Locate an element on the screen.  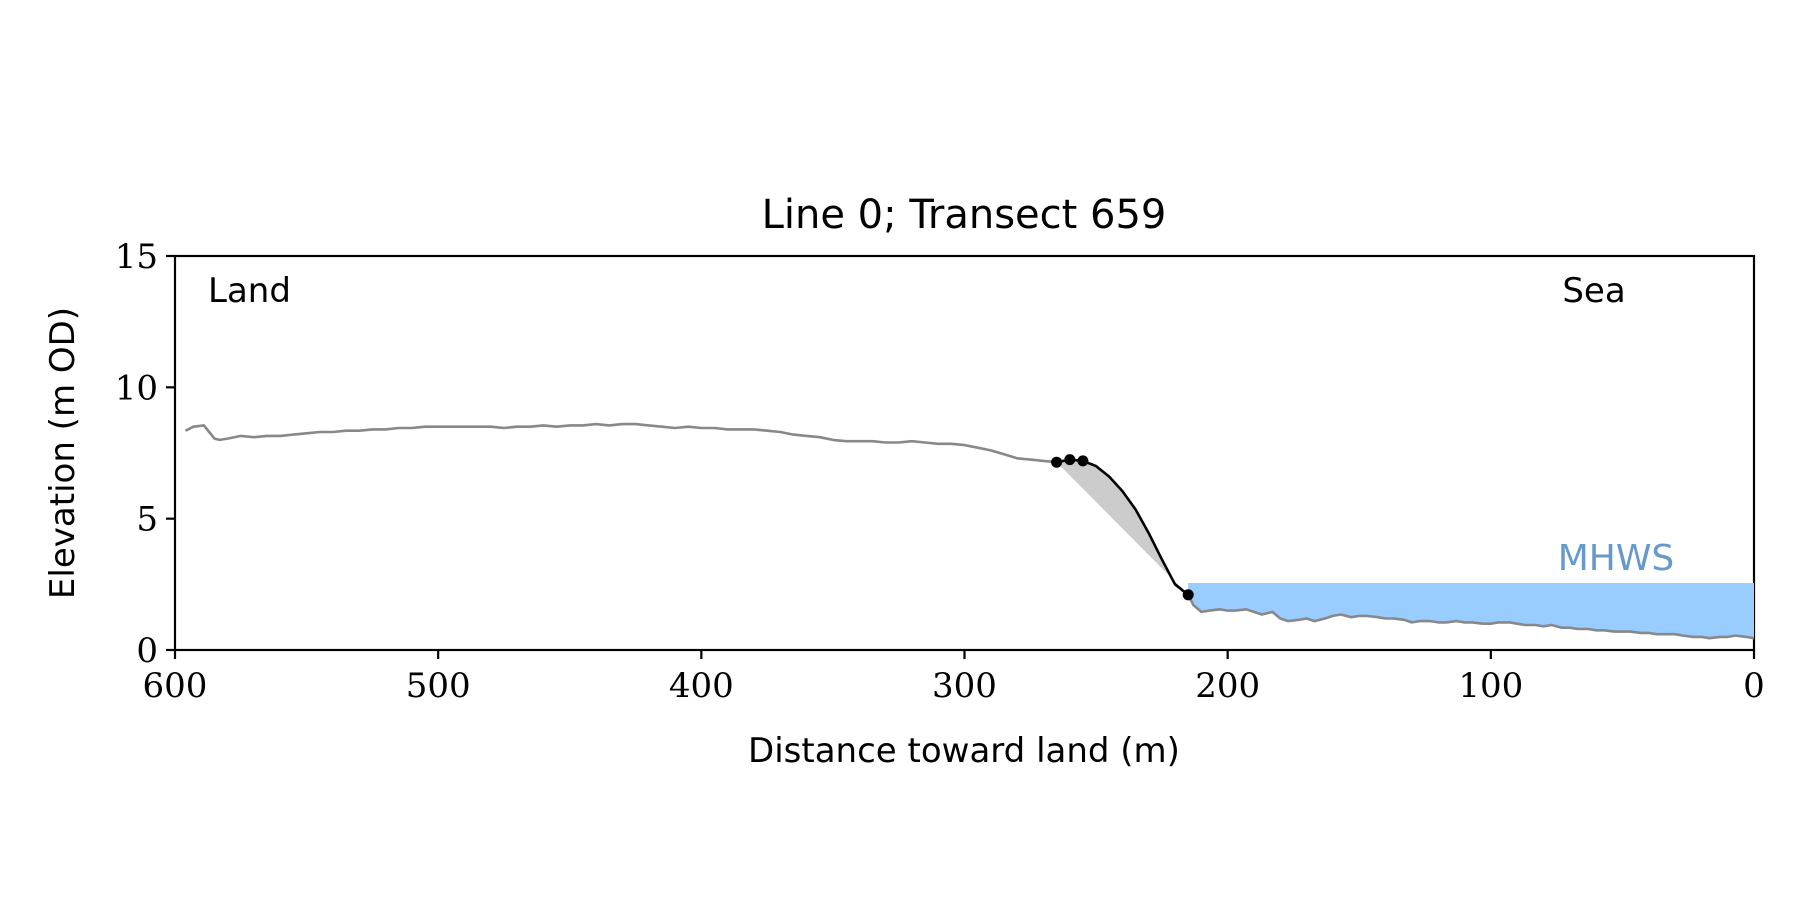
cliff-shade is located at coordinates (1122, 527).